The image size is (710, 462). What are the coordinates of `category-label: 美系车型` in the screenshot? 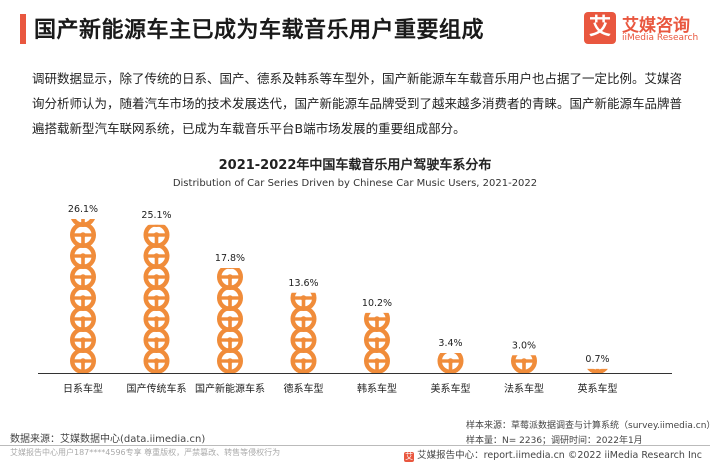 It's located at (451, 388).